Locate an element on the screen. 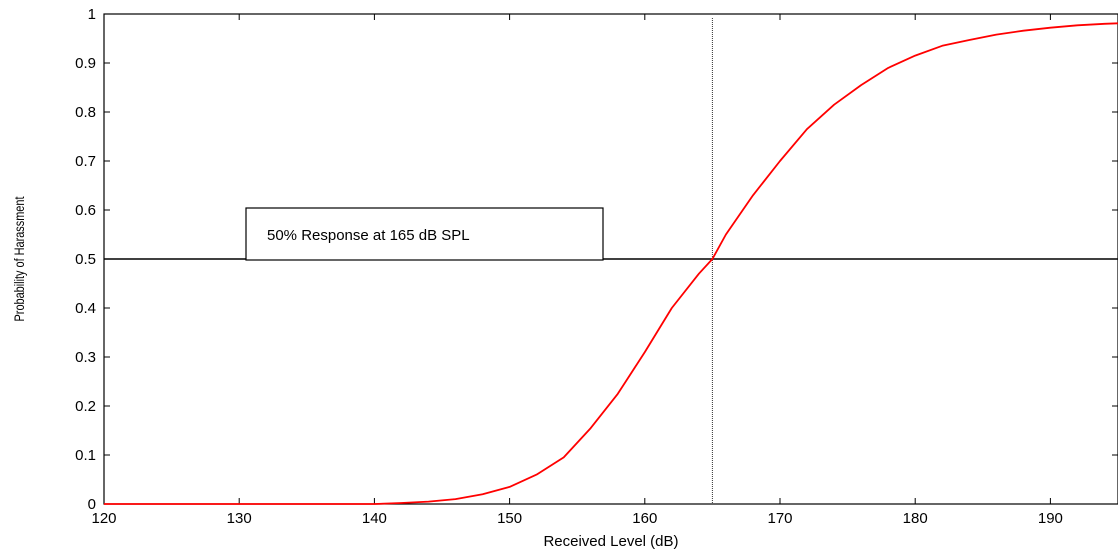 This screenshot has height=552, width=1118. annotation-box is located at coordinates (424, 234).